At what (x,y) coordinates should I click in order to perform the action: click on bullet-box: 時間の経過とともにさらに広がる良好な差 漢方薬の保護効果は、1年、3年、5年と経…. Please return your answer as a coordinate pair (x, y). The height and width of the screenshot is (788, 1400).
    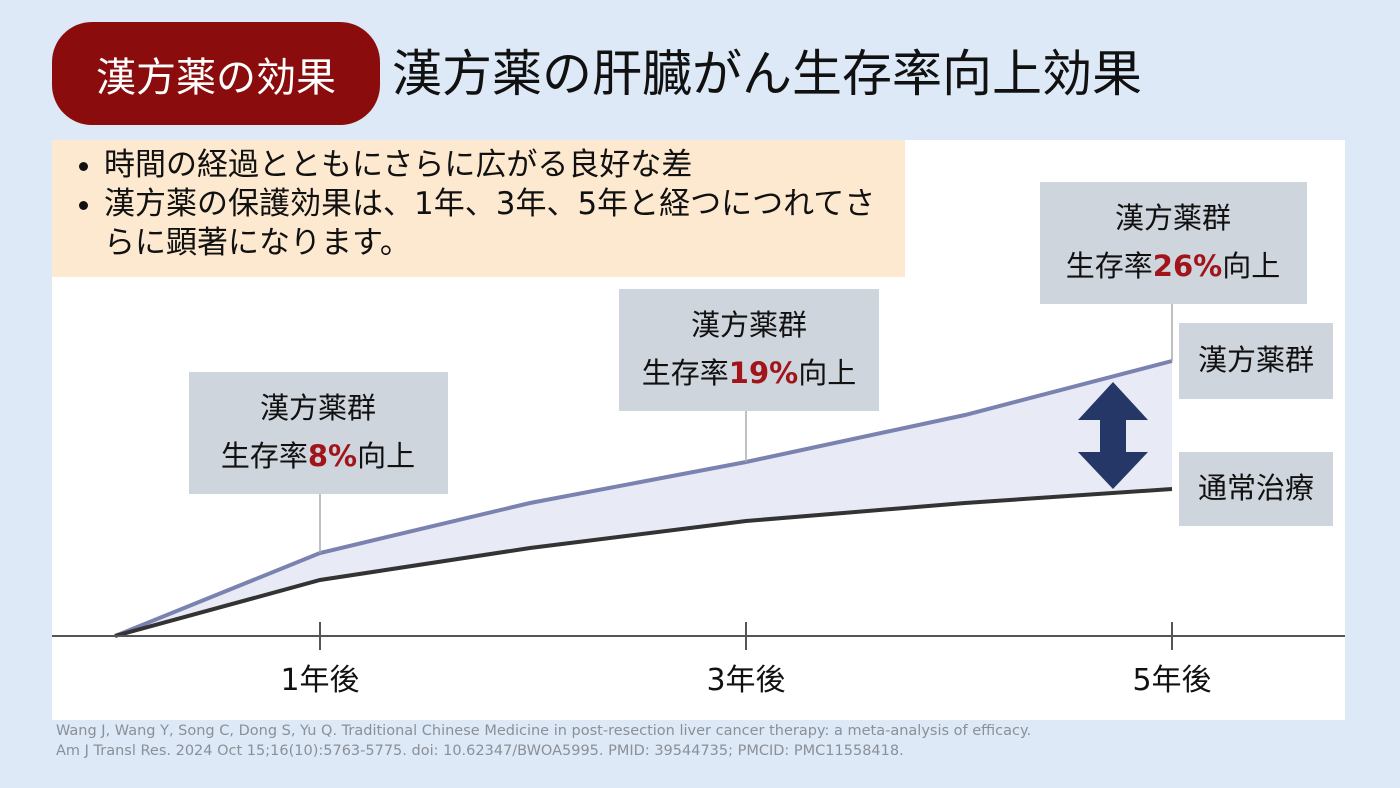
    Looking at the image, I should click on (478, 208).